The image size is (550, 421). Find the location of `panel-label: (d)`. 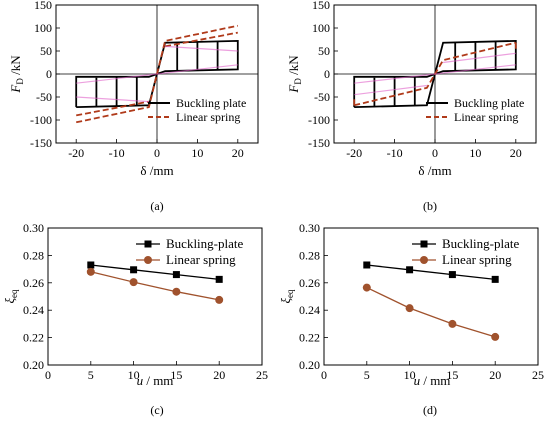

panel-label: (d) is located at coordinates (430, 410).